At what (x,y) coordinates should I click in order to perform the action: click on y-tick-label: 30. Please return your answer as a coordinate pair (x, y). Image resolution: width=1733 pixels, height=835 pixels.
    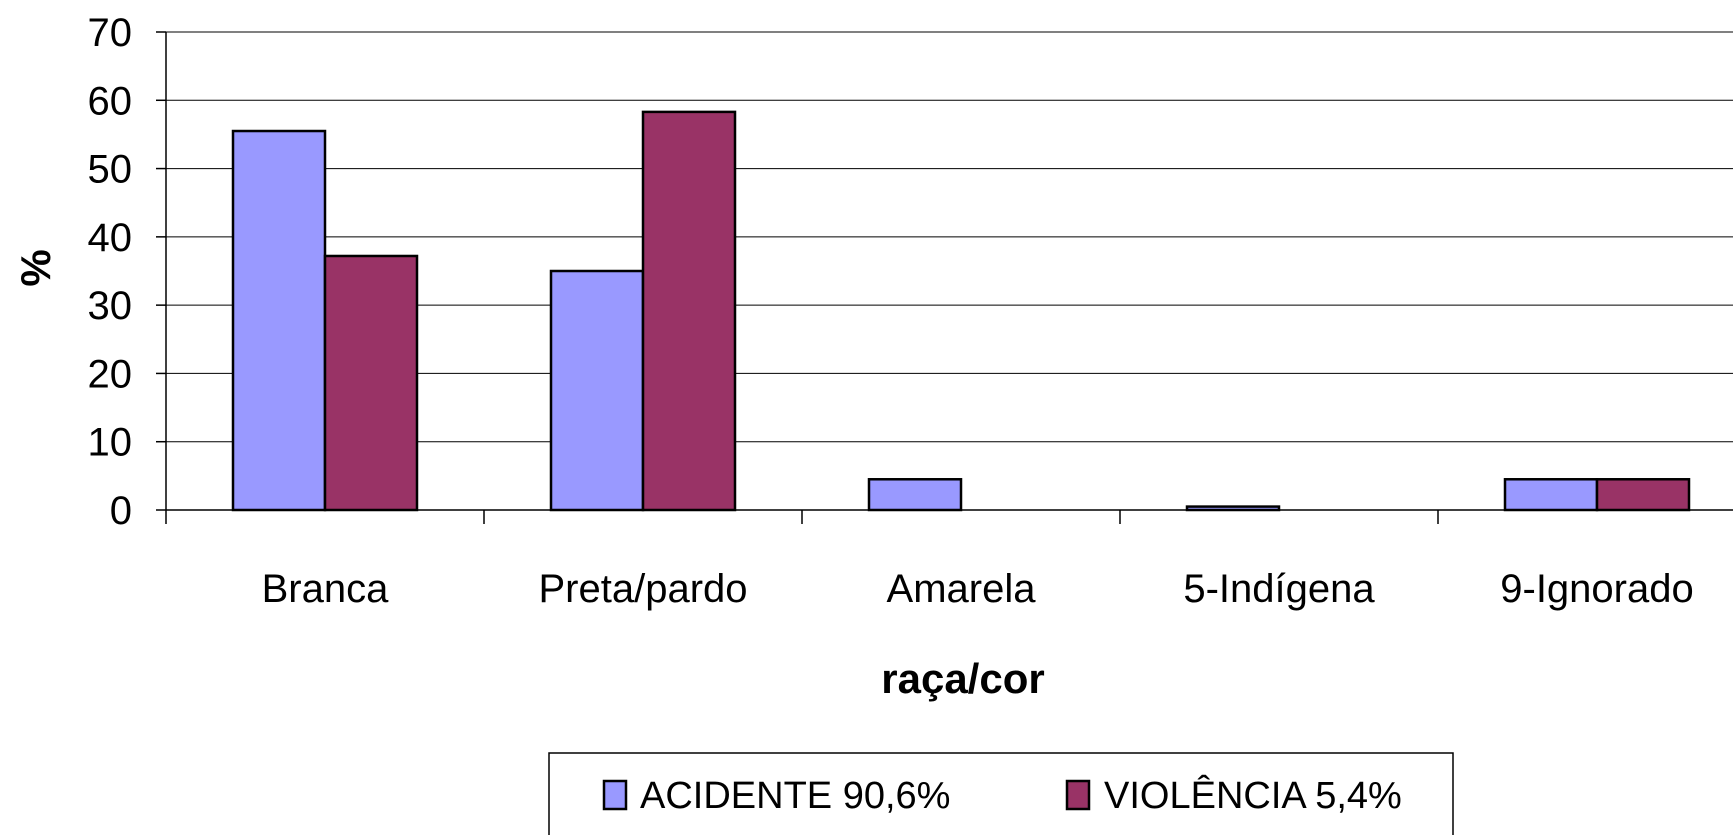
    Looking at the image, I should click on (110, 306).